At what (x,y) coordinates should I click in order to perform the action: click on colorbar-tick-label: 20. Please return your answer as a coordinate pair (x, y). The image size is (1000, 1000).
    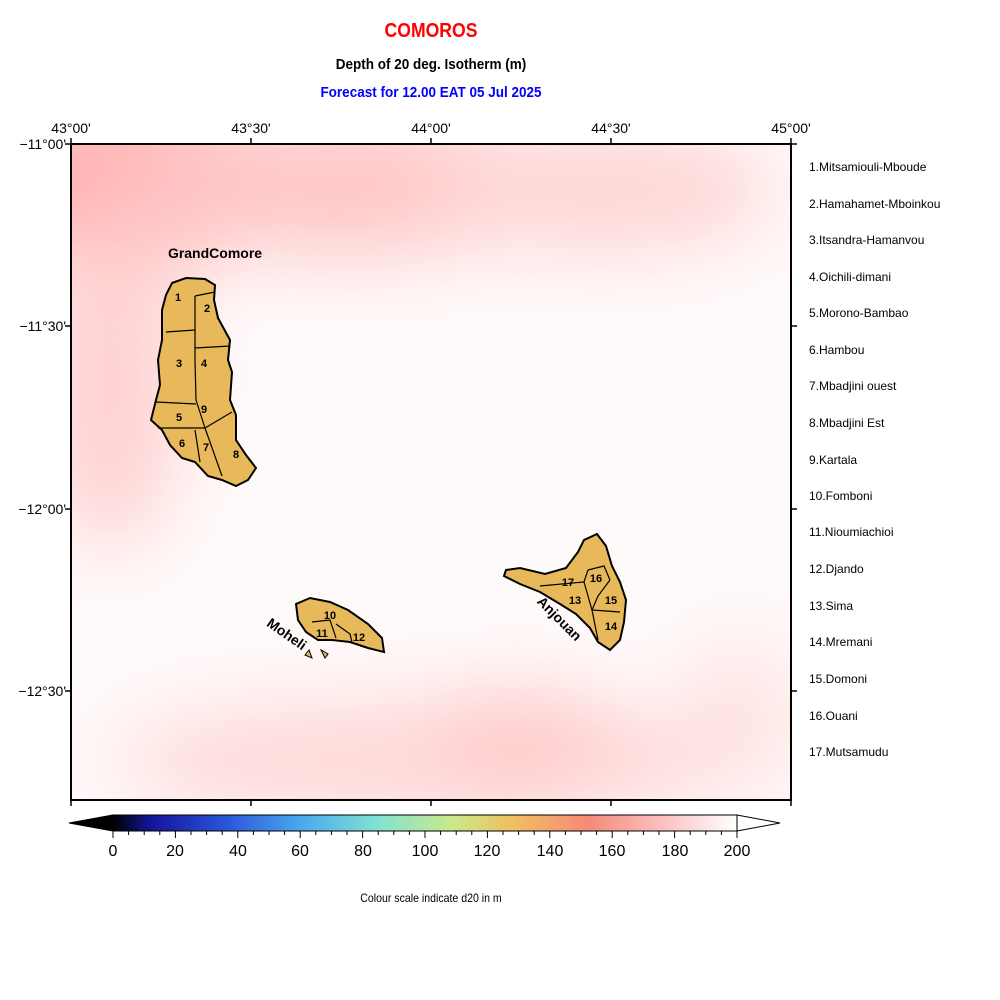
    Looking at the image, I should click on (175, 851).